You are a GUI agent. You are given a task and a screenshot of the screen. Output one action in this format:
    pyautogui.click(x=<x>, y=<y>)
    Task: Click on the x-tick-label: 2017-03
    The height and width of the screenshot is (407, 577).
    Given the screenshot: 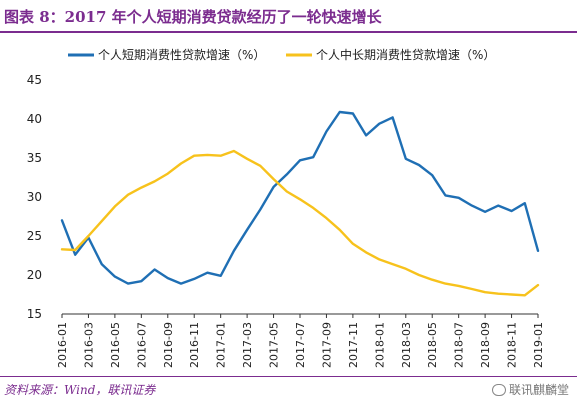 What is the action you would take?
    pyautogui.click(x=247, y=345)
    